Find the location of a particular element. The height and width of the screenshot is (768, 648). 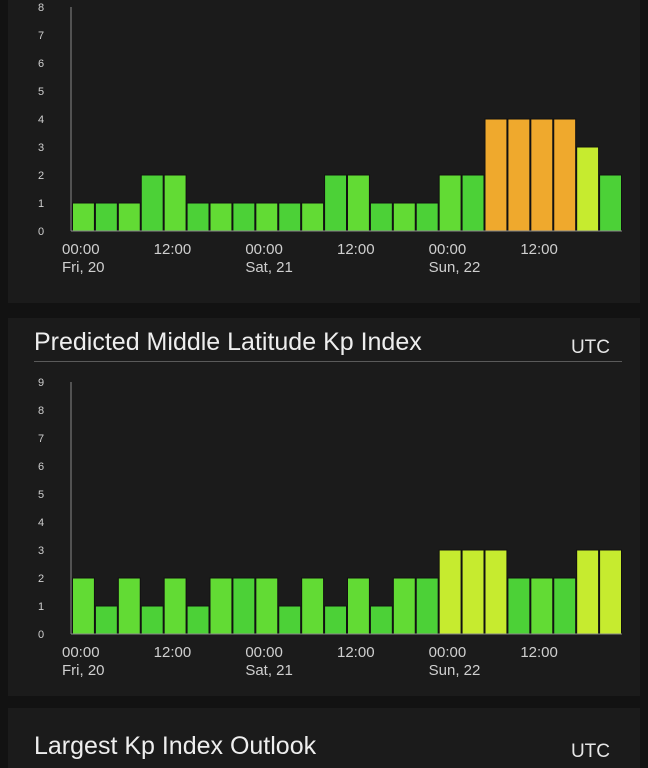

outlook-panel: Largest Kp Index Outlook UTC is located at coordinates (324, 738).